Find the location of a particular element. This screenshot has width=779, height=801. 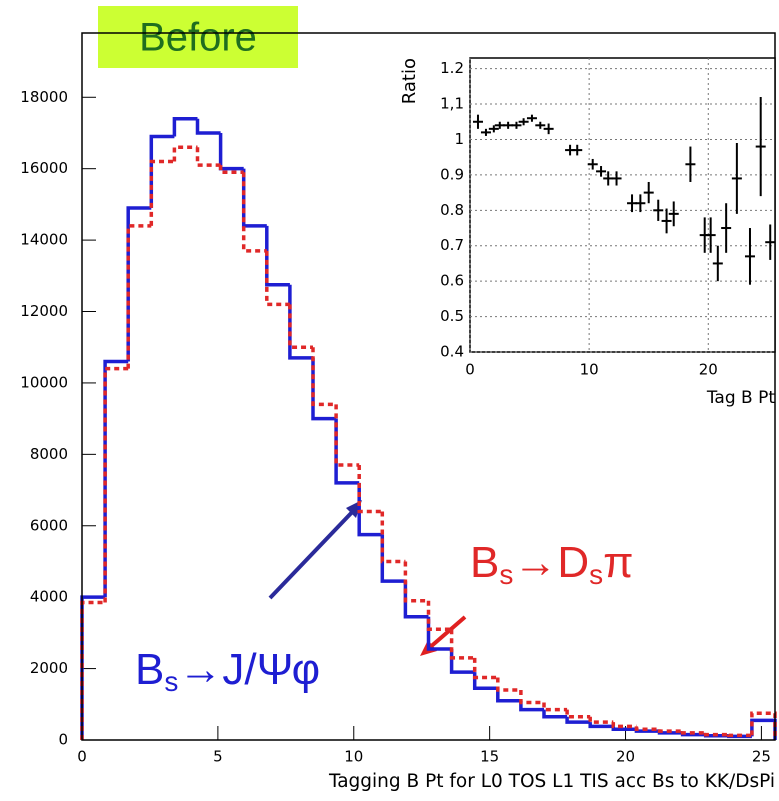

x-tick-label: 15 is located at coordinates (489, 757).